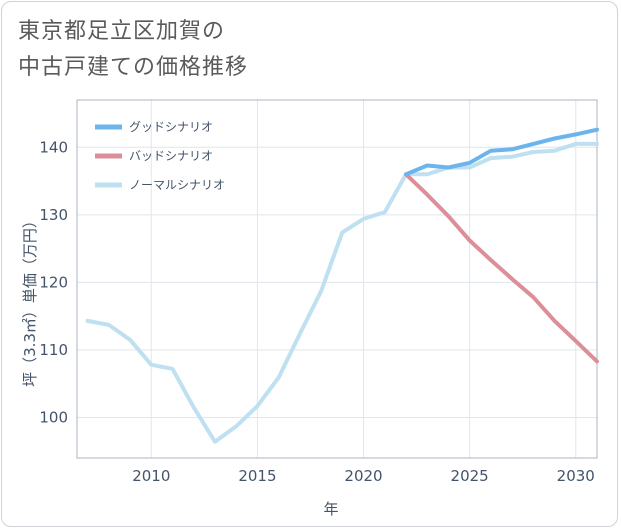 The image size is (621, 530). What do you see at coordinates (53, 147) in the screenshot?
I see `y-tick-label: 140` at bounding box center [53, 147].